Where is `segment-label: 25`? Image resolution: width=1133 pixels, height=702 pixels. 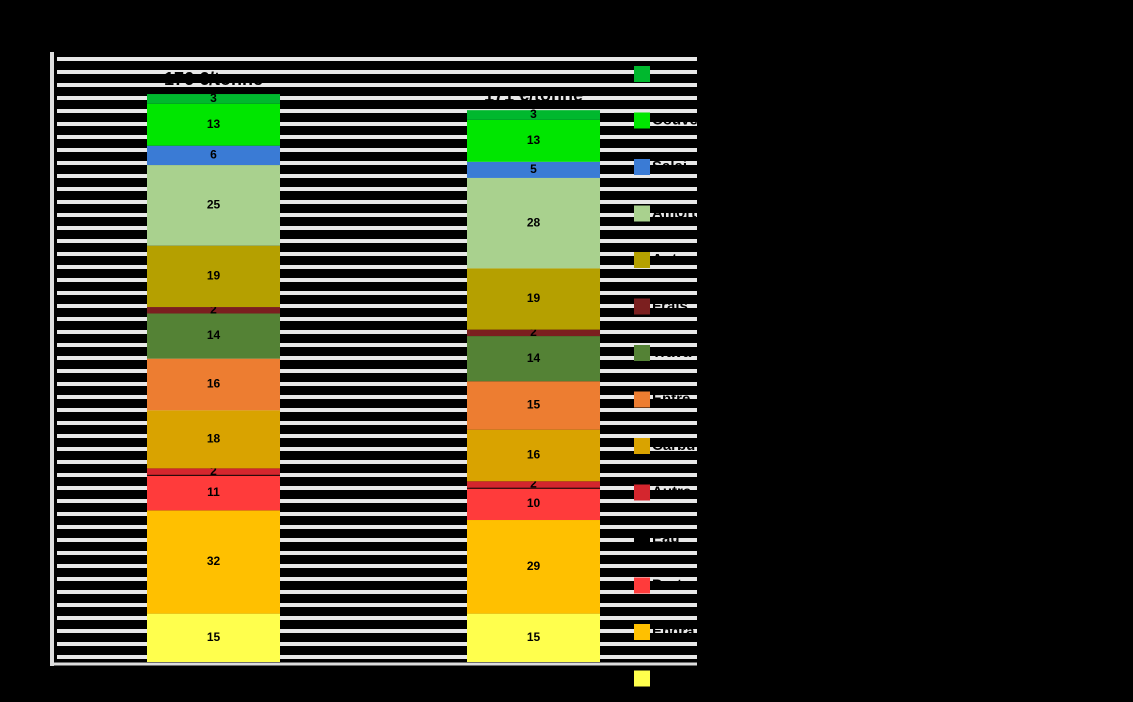 segment-label: 25 is located at coordinates (214, 205).